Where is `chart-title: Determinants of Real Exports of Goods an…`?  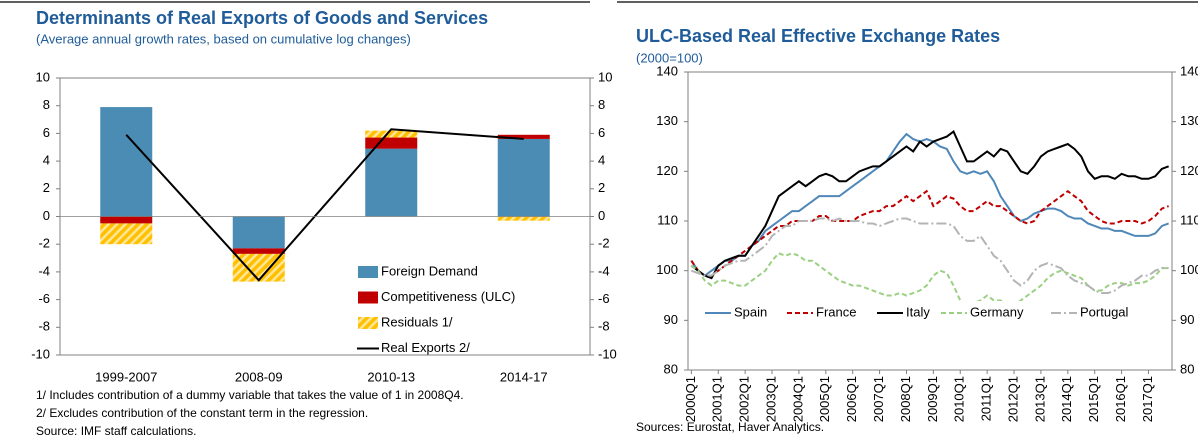
chart-title: Determinants of Real Exports of Goods an… is located at coordinates (262, 18).